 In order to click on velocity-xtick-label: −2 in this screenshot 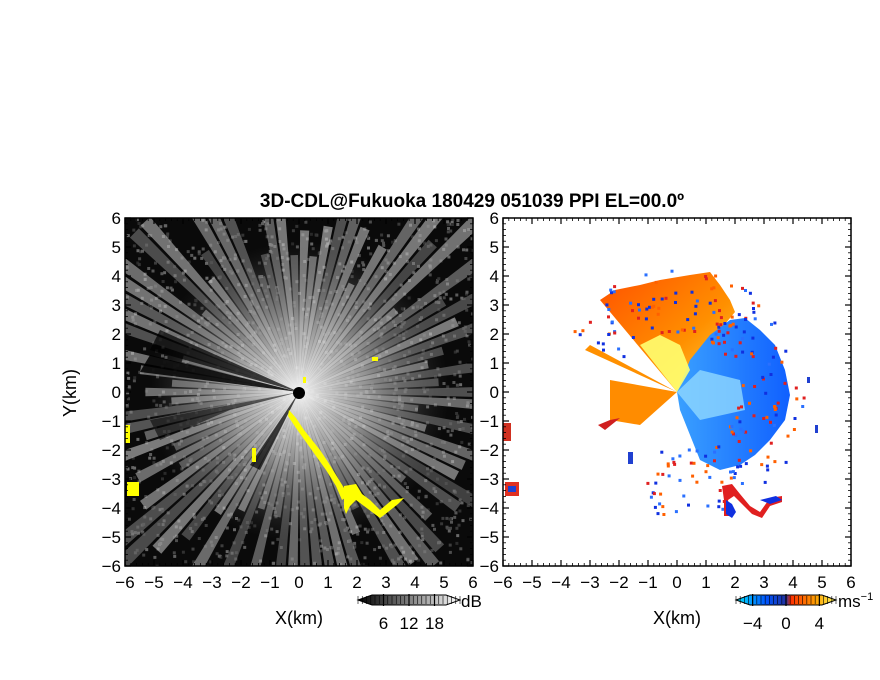, I will do `click(618, 582)`.